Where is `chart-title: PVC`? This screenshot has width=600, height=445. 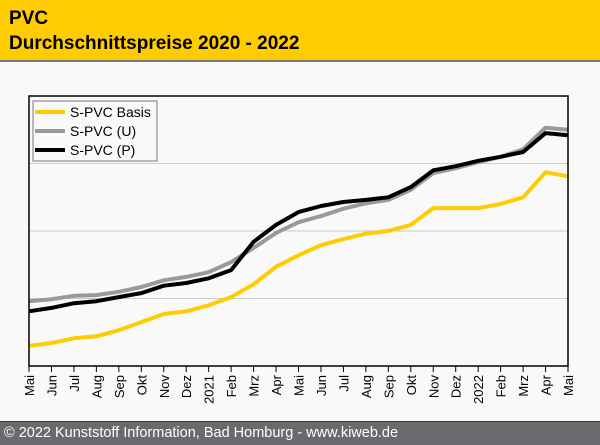 chart-title: PVC is located at coordinates (29, 18).